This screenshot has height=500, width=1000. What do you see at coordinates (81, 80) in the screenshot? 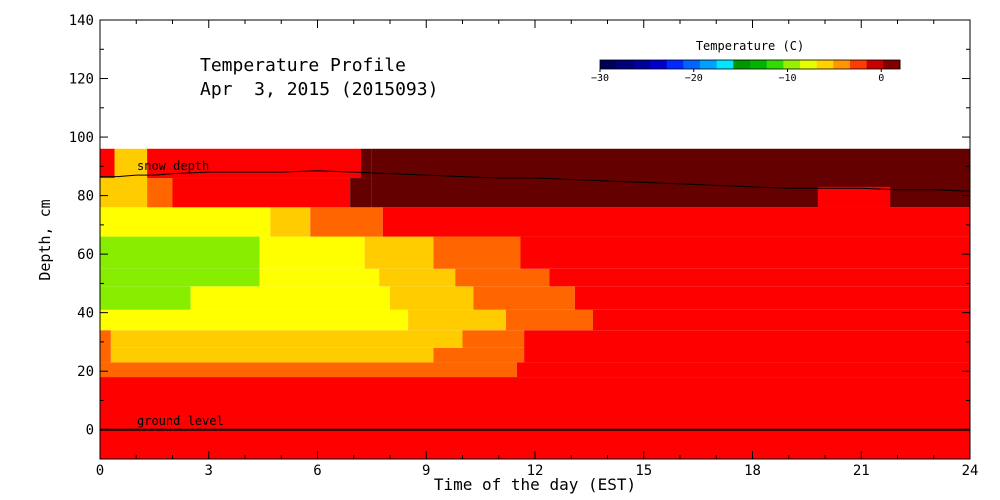
I see `y-tick-label-6: 120` at bounding box center [81, 80].